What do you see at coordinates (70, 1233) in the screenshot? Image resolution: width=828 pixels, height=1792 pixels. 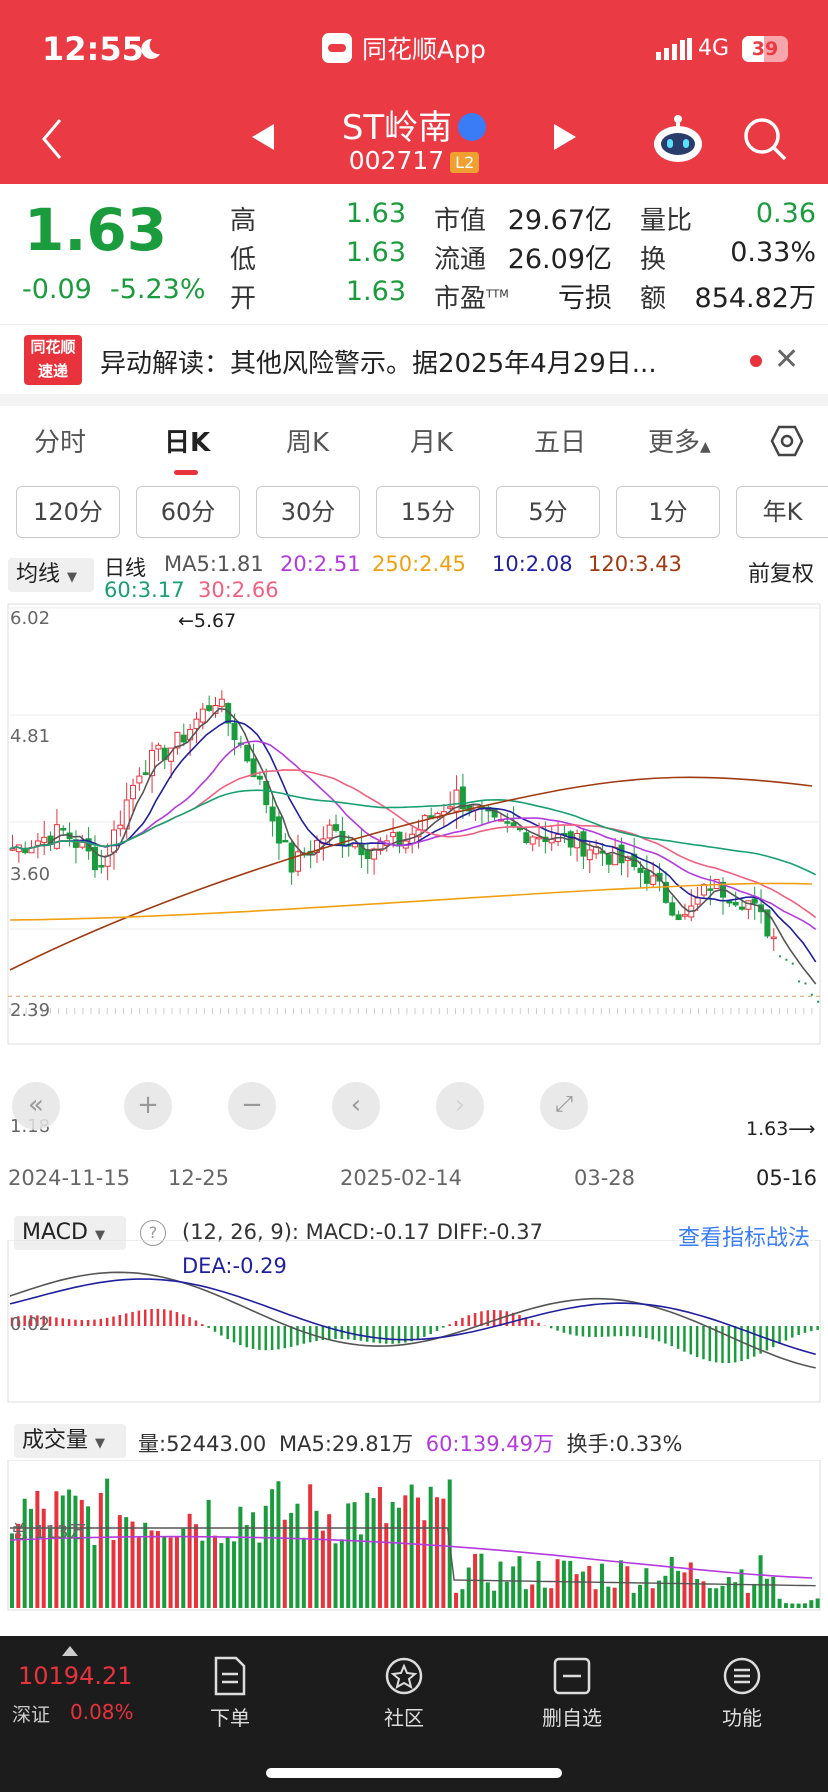 I see `macd-select: MACD ▼` at bounding box center [70, 1233].